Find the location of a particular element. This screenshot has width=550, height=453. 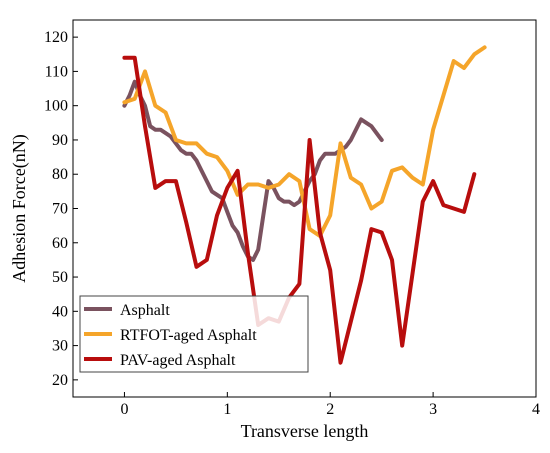

y-tick-label: 80 is located at coordinates (60, 174).